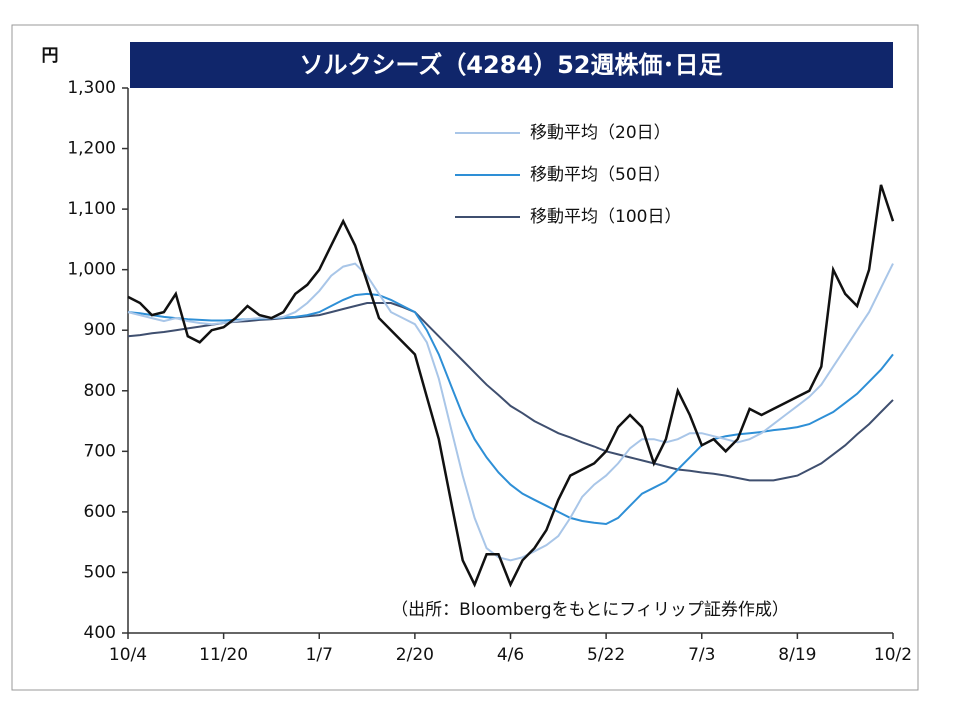  Describe the element at coordinates (600, 175) in the screenshot. I see `legend-label: 移動平均（50日）` at that location.